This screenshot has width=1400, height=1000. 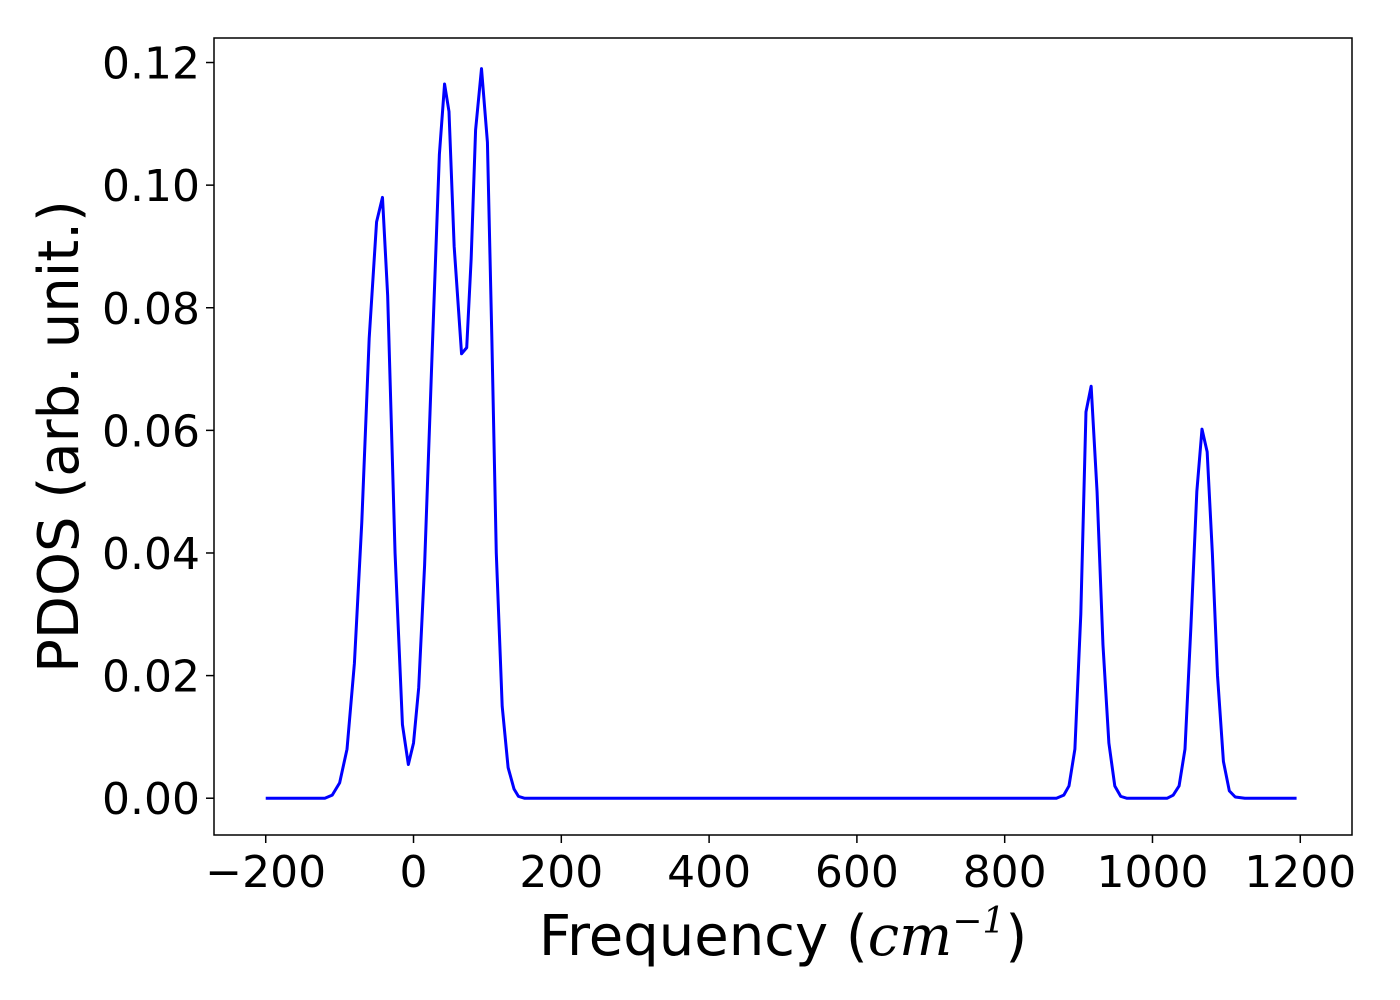 I want to click on x-axis-label-unit: cm, so click(x=910, y=936).